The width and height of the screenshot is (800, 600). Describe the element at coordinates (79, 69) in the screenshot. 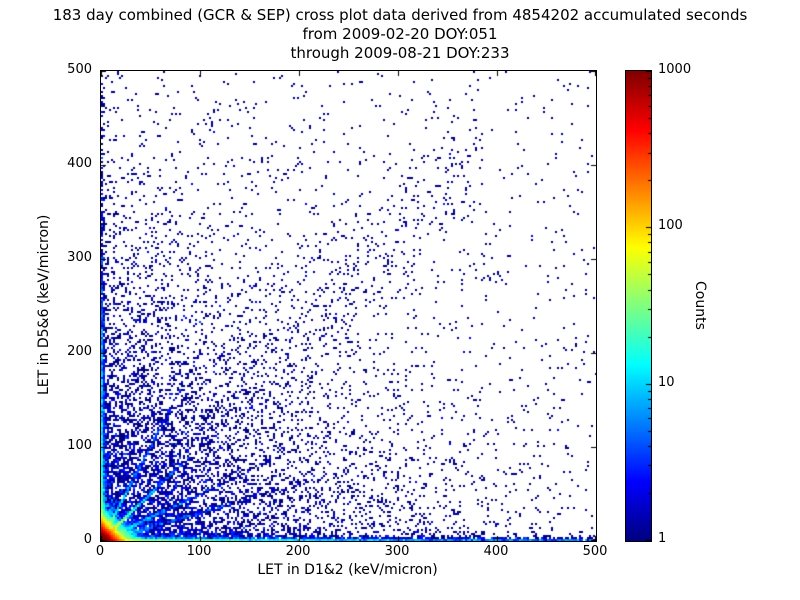

I see `y-tick-label: 500` at that location.